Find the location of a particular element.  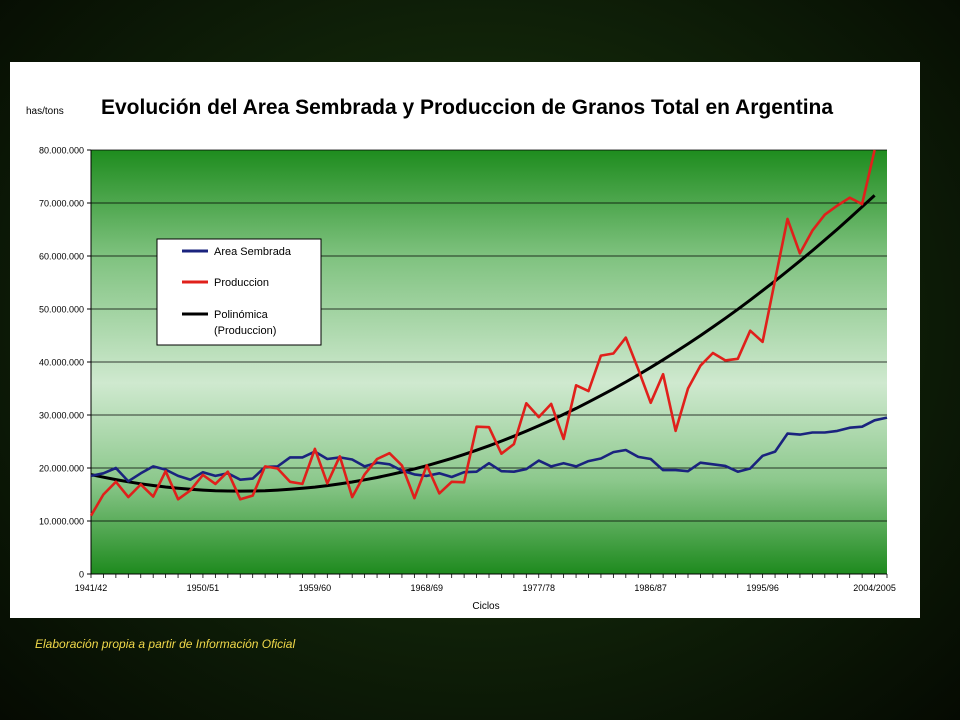

y-tick-label: 10.000.000 is located at coordinates (61, 522).